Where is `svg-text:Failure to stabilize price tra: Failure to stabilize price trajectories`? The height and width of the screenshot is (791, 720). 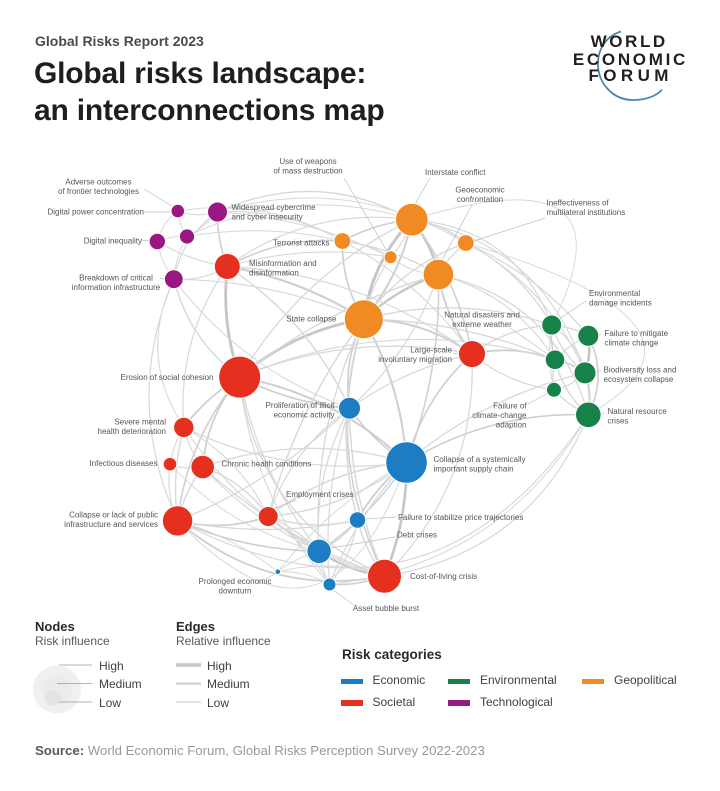
svg-text:Failure to stabilize price tra: Failure to stabilize price trajectories is located at coordinates (460, 517).